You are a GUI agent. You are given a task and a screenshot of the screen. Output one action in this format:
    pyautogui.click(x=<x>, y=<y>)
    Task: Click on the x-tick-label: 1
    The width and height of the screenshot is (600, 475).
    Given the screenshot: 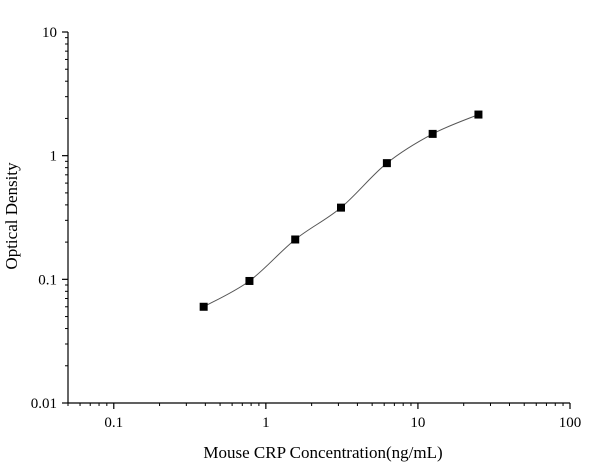 What is the action you would take?
    pyautogui.click(x=266, y=423)
    